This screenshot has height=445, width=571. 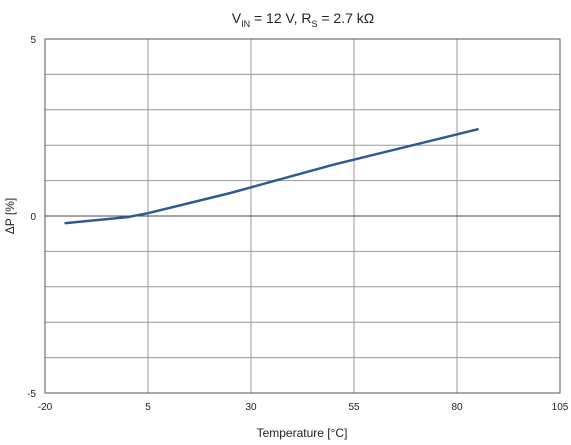 I want to click on y-tick-label: 5, so click(x=33, y=40).